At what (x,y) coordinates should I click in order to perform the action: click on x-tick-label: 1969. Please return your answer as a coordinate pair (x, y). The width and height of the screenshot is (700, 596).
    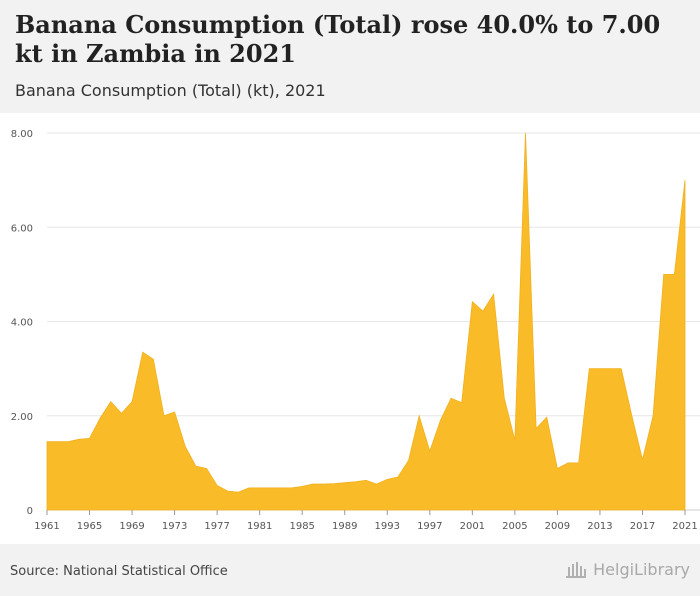
    Looking at the image, I should click on (131, 526).